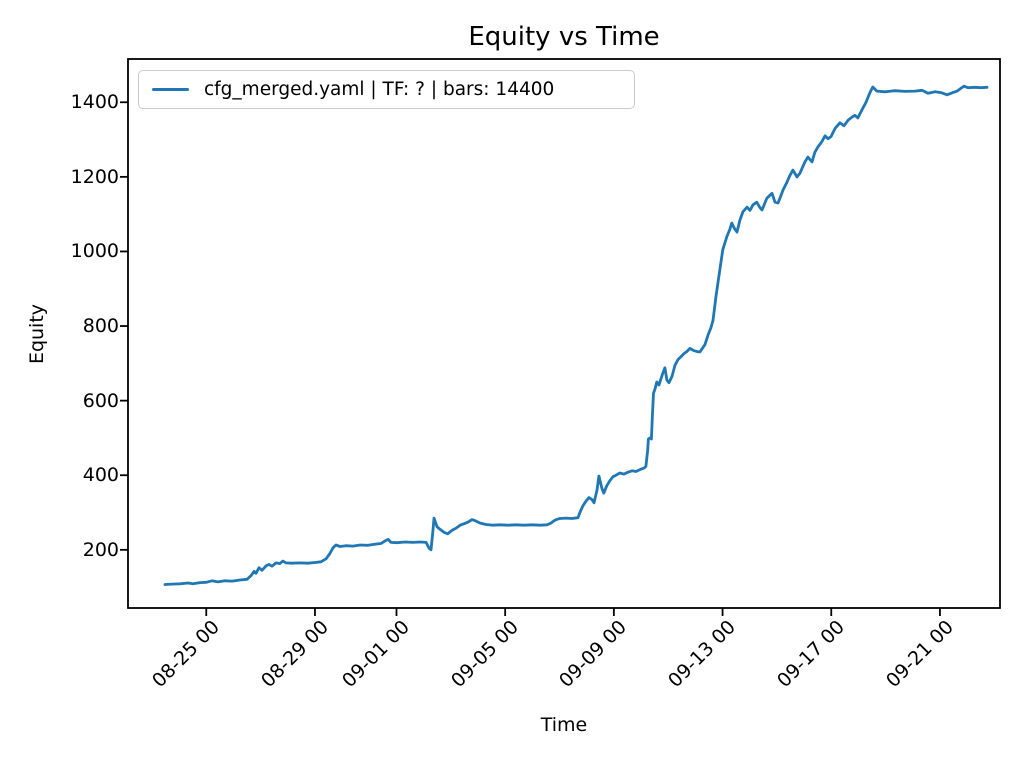 This screenshot has width=1024, height=768. Describe the element at coordinates (94, 102) in the screenshot. I see `y-tick-label: 1400` at that location.